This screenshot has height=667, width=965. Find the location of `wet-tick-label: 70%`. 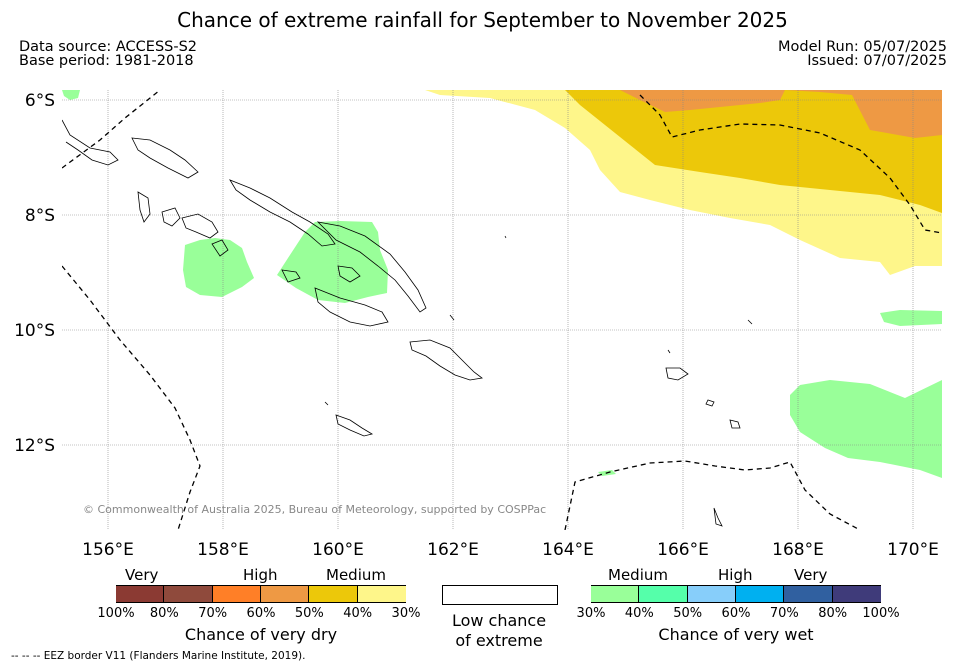

wet-tick-label: 70% is located at coordinates (784, 613).